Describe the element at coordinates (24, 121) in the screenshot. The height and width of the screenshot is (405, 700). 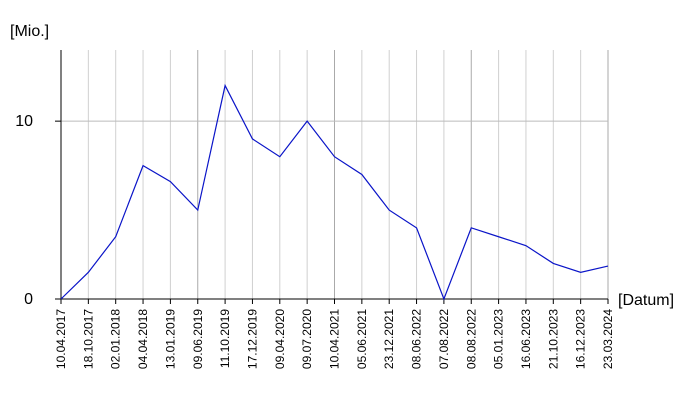
I see `y-tick-label: 10` at that location.